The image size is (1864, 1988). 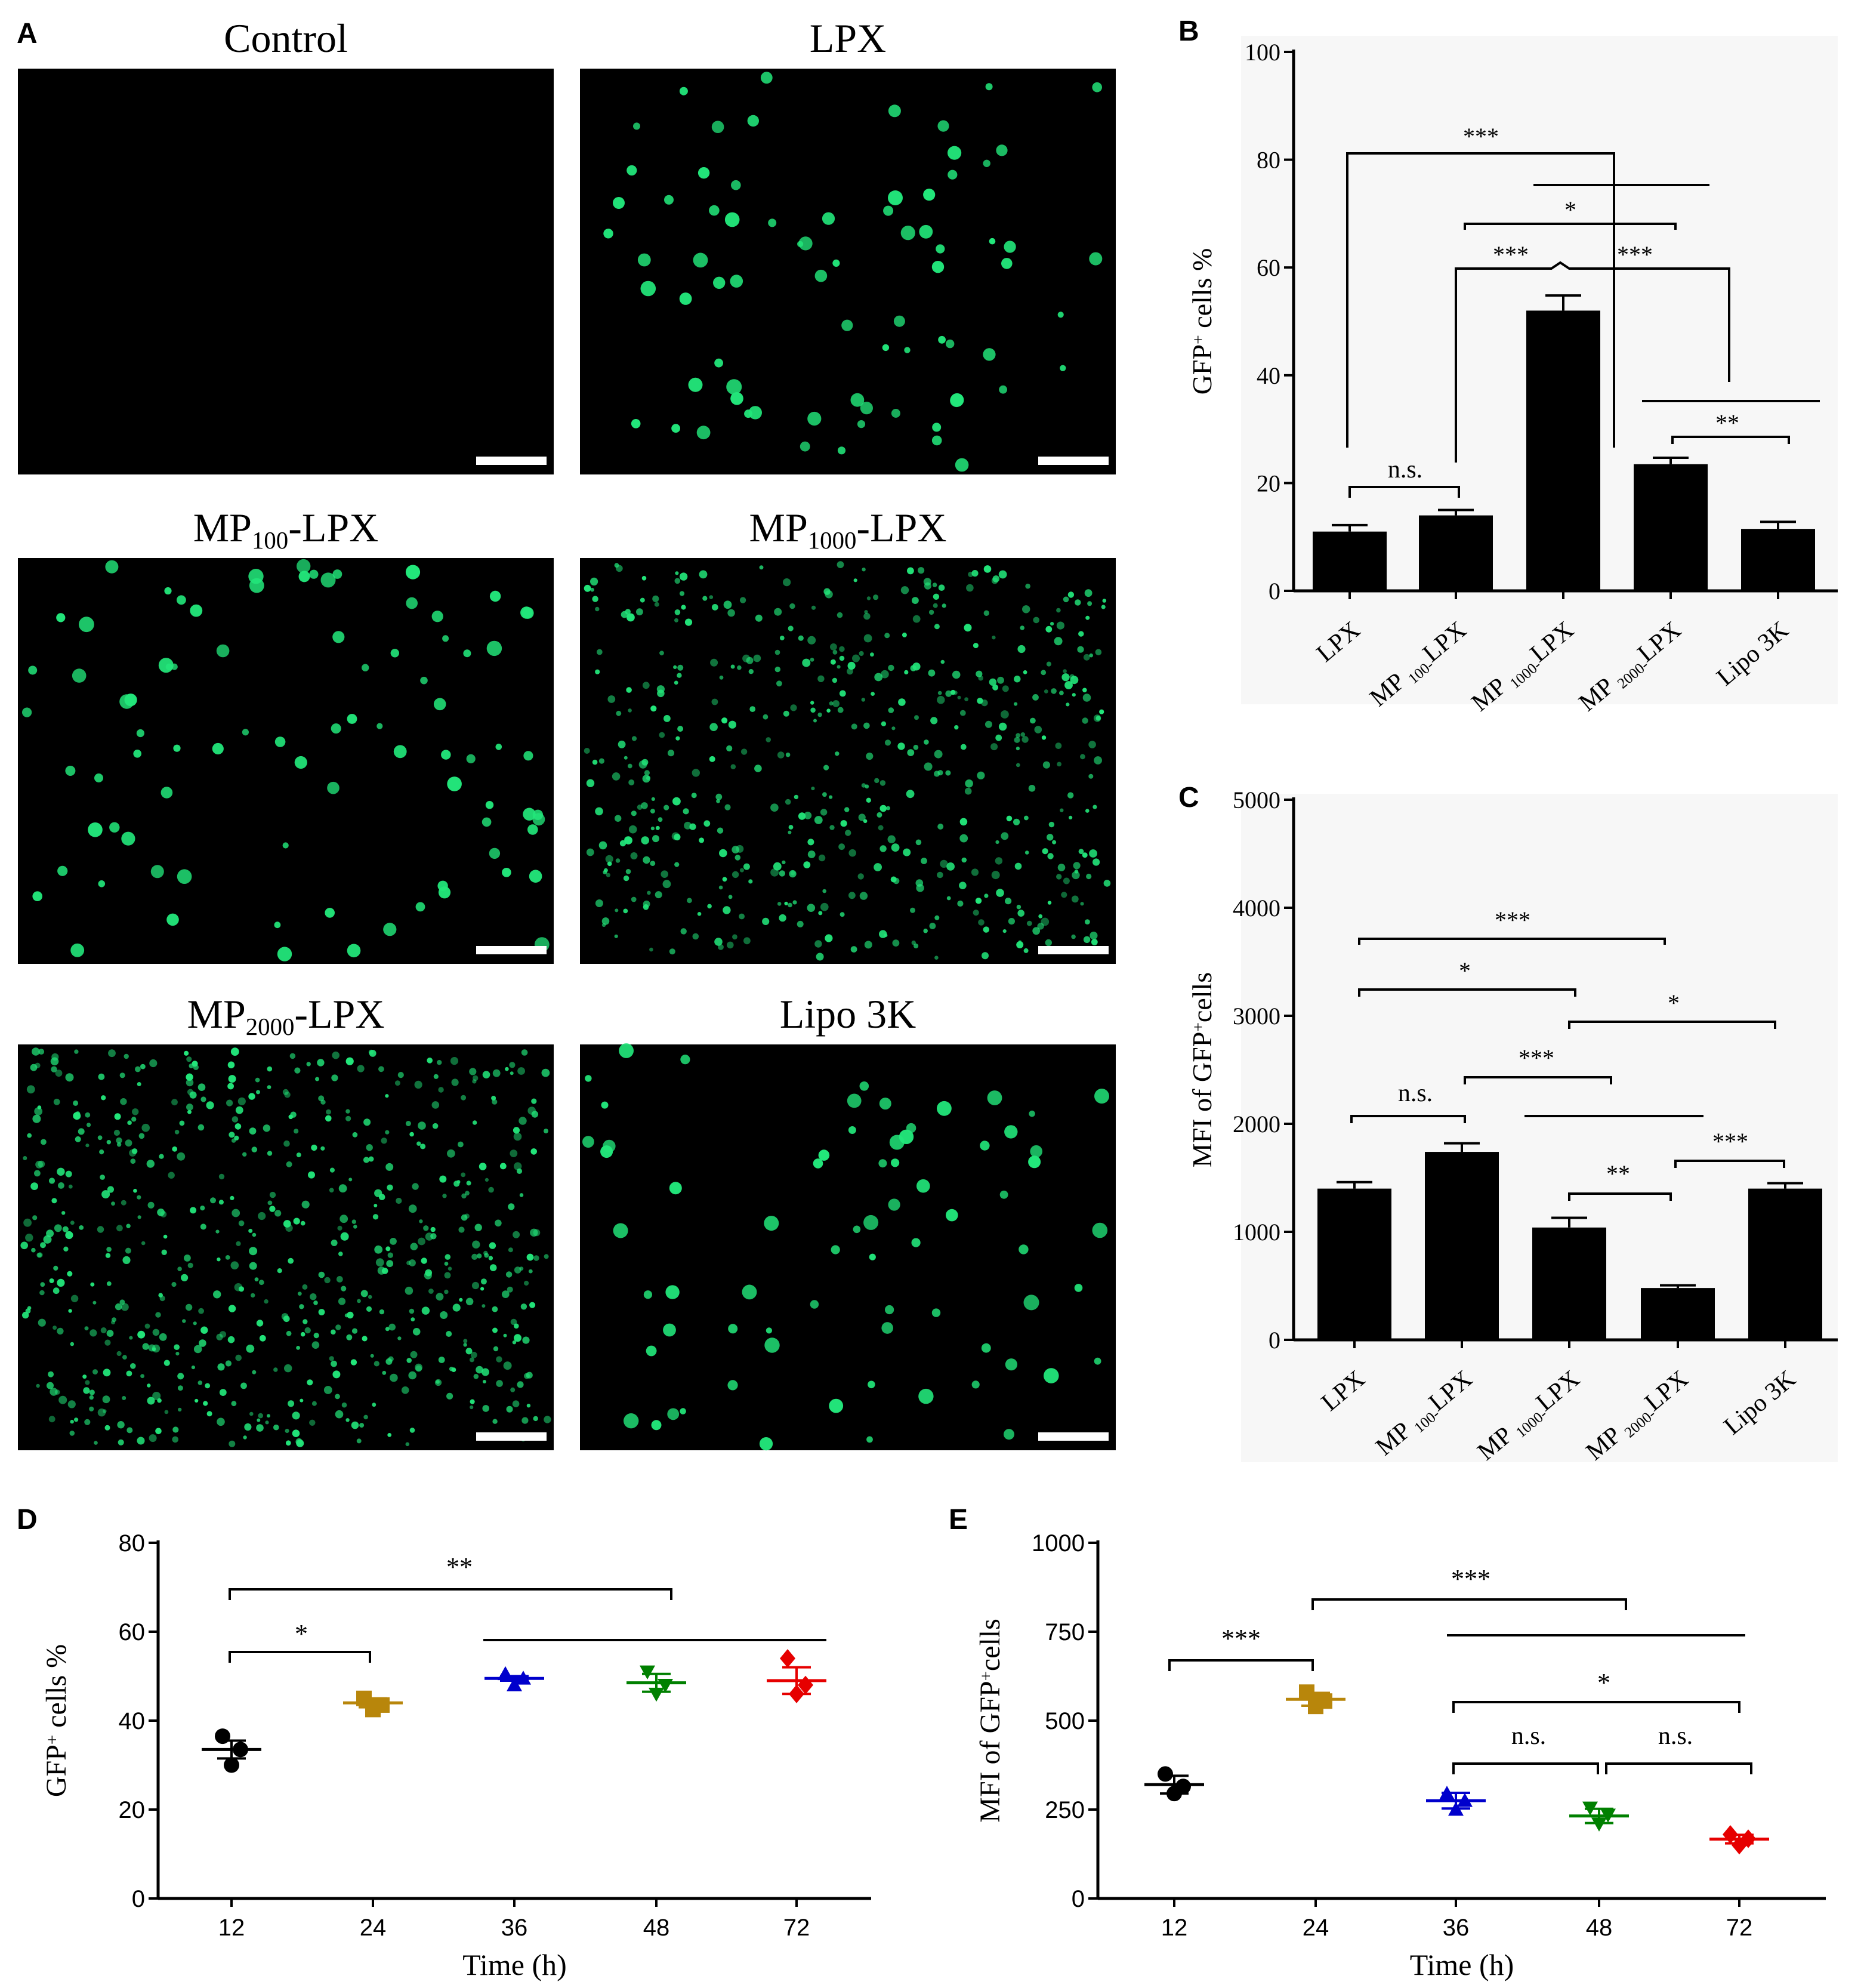 What do you see at coordinates (1256, 1232) in the screenshot?
I see `y-tick-label: 1000` at bounding box center [1256, 1232].